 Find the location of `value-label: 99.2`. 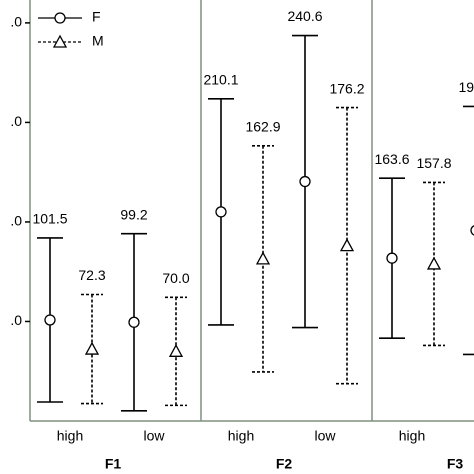

value-label: 99.2 is located at coordinates (133, 214).